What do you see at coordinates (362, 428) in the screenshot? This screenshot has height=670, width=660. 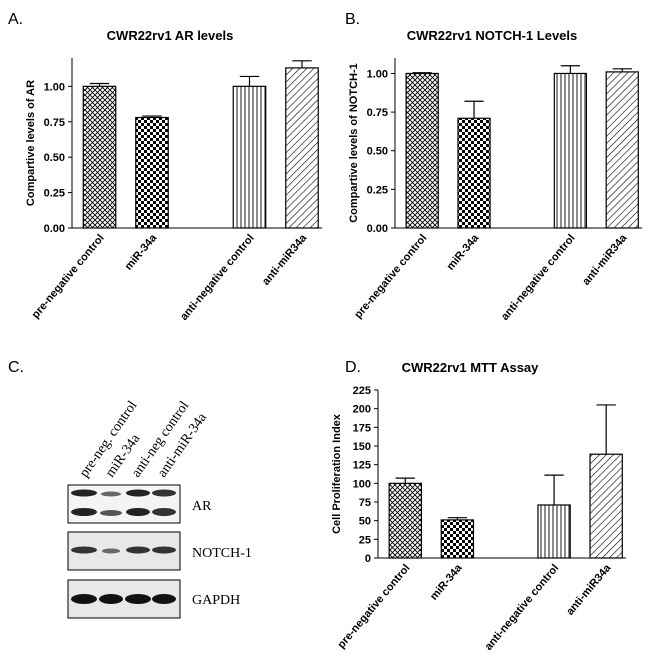 I see `y-tick-label: 175` at bounding box center [362, 428].